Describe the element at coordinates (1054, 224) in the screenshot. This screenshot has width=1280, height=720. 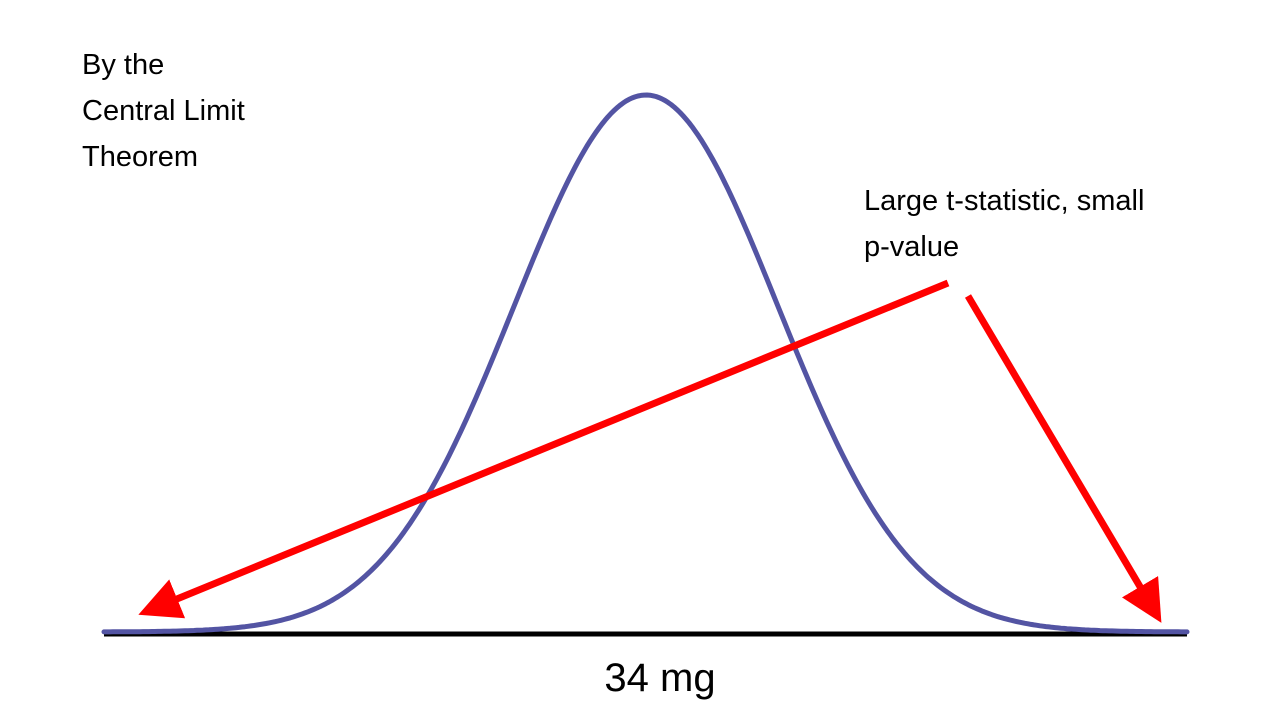
I see `t-statistic-annotation: Large t-statistic, small p-value` at that location.